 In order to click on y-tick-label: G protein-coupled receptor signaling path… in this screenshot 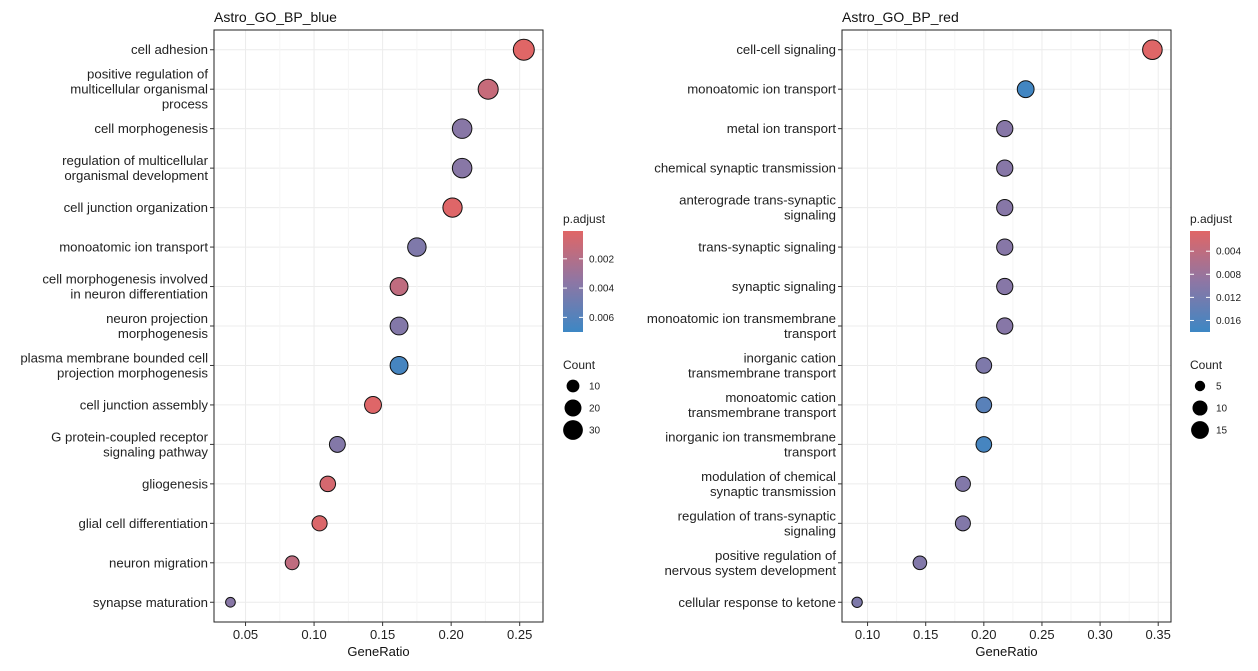, I will do `click(129, 444)`.